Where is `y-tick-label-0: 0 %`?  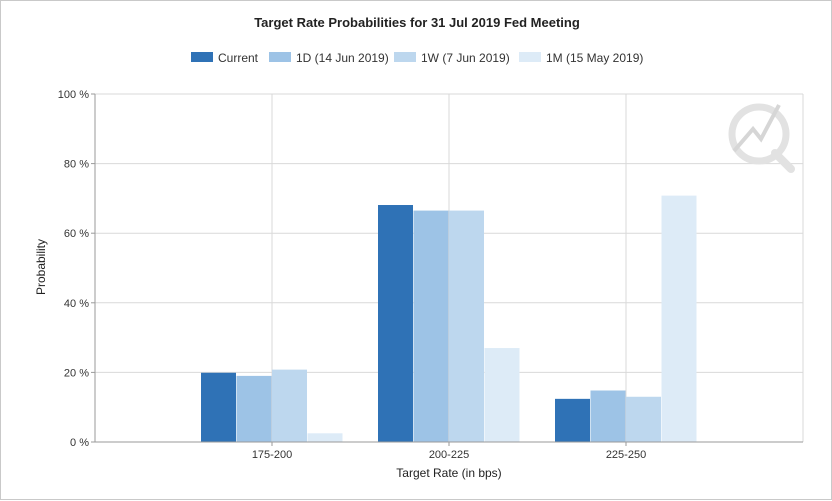
y-tick-label-0: 0 % is located at coordinates (79, 443).